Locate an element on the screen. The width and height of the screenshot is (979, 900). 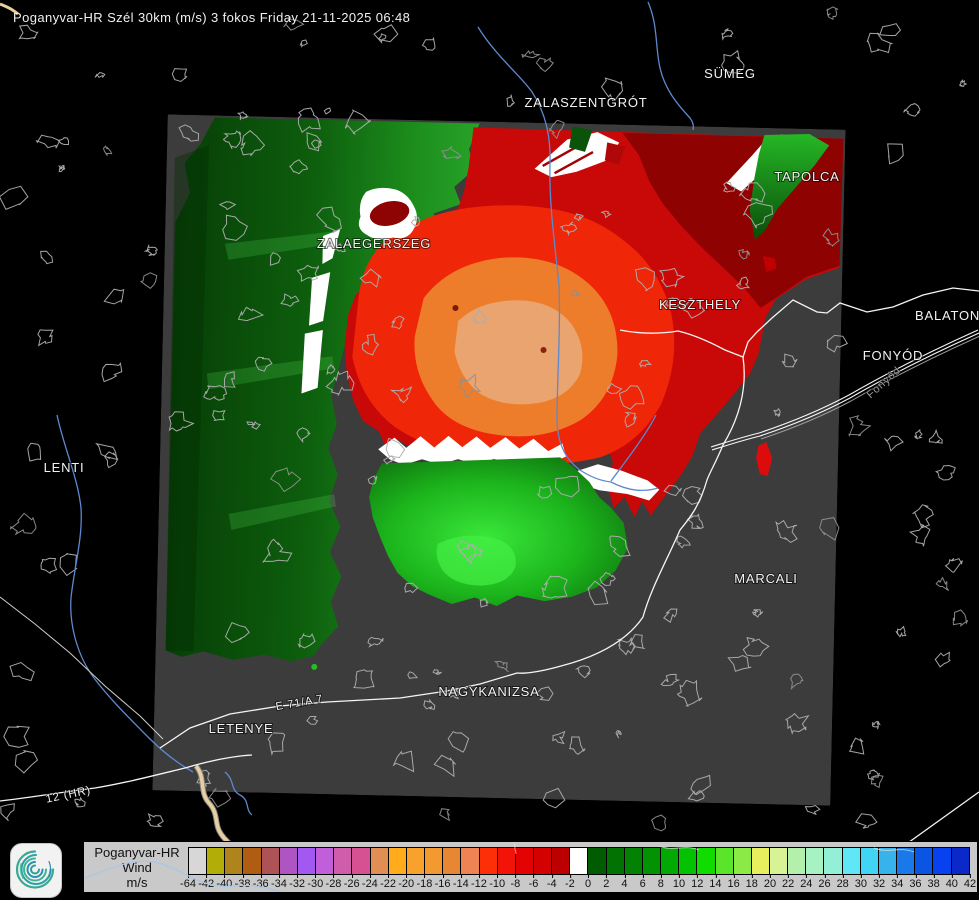
map-label-zalaszentgr-t: ZALASZENTGRÓT is located at coordinates (585, 102).